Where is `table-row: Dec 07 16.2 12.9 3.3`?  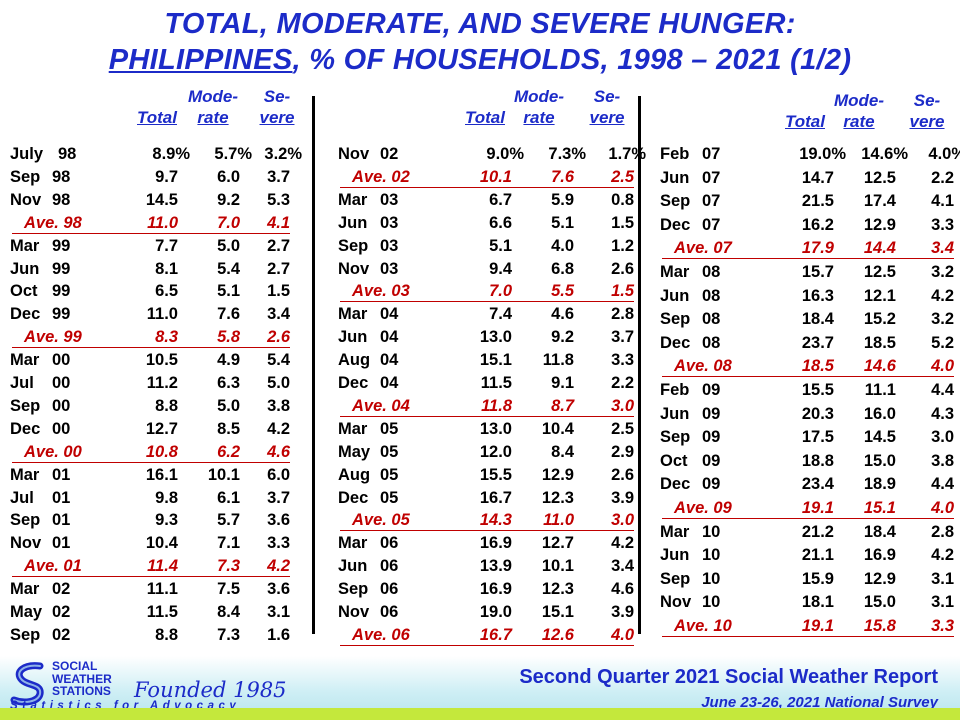 table-row: Dec 07 16.2 12.9 3.3 is located at coordinates (809, 226).